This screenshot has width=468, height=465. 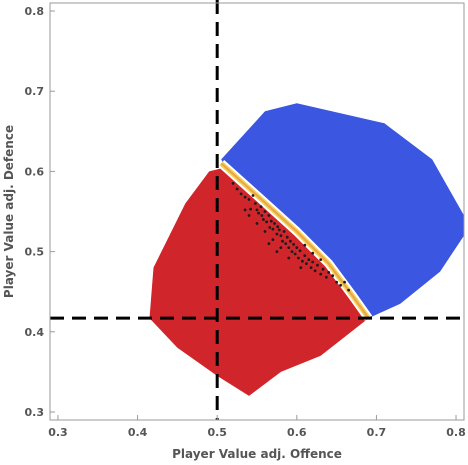 What do you see at coordinates (35, 332) in the screenshot?
I see `y-tick-label: 0.4` at bounding box center [35, 332].